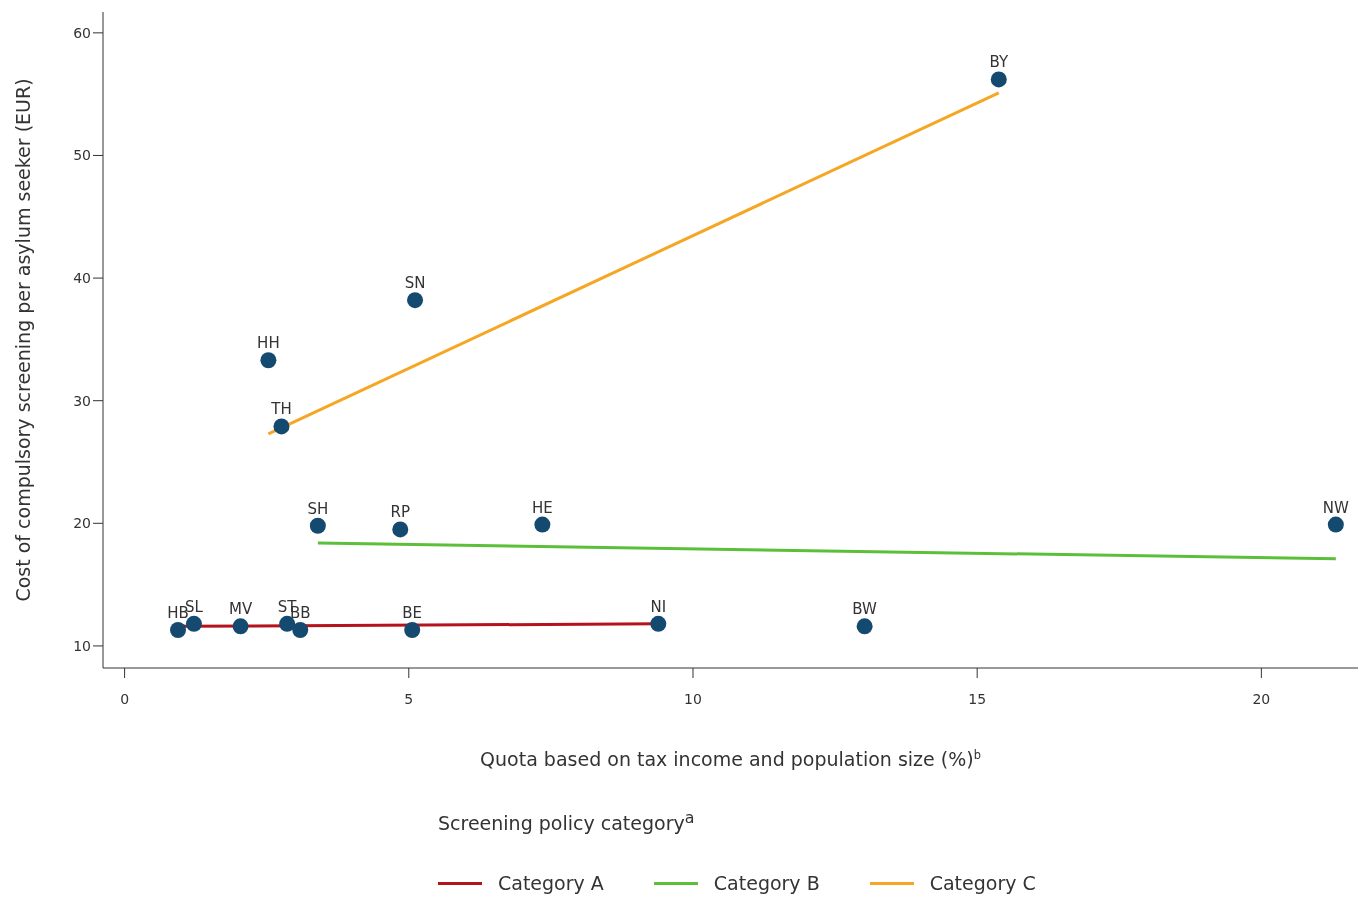 The width and height of the screenshot is (1370, 909). I want to click on y-tick-label: 30, so click(82, 400).